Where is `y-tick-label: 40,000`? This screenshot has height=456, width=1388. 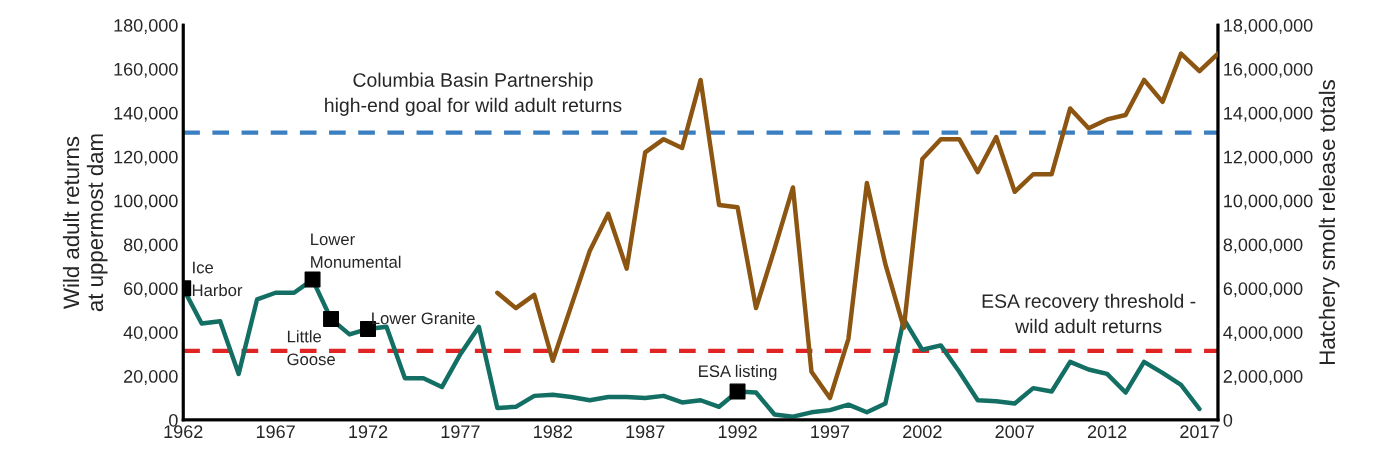 y-tick-label: 40,000 is located at coordinates (150, 334).